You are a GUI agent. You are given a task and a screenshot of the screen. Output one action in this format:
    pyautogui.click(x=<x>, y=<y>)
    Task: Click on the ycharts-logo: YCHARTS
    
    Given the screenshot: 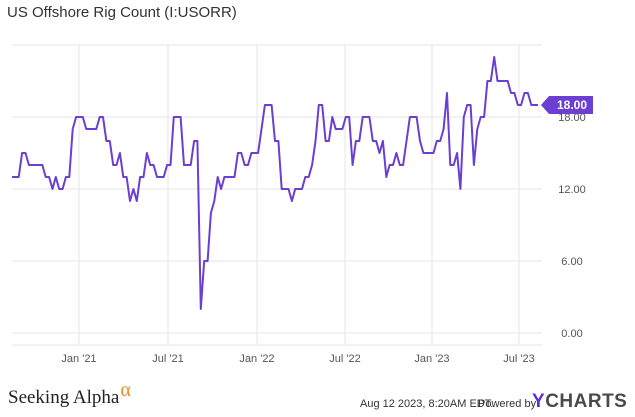 What is the action you would take?
    pyautogui.click(x=579, y=402)
    